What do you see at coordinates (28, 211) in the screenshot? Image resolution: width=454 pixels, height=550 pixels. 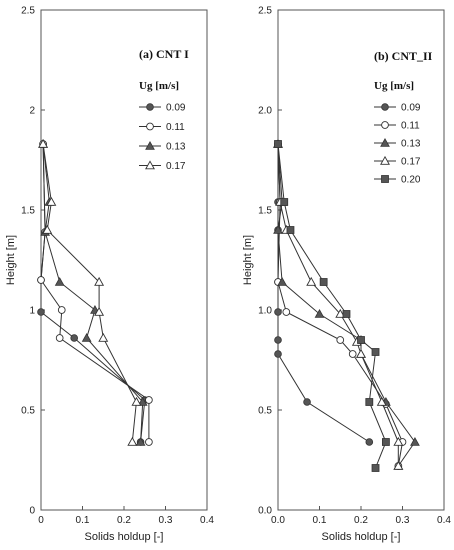 I see `y-tick-label: 1.5` at bounding box center [28, 211].